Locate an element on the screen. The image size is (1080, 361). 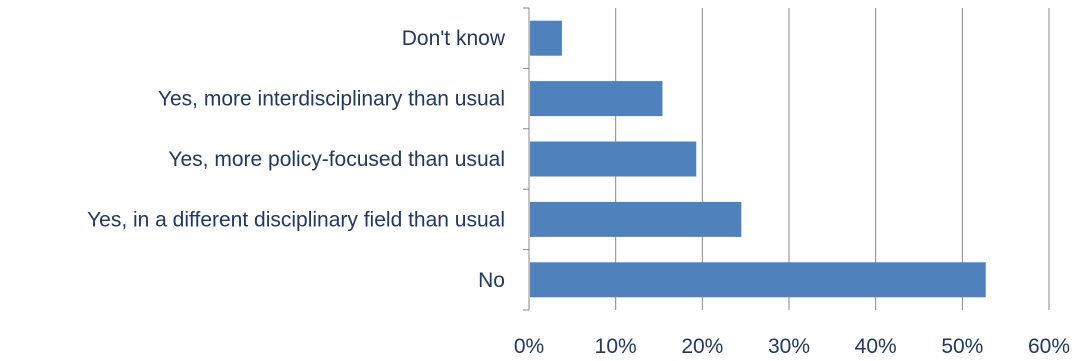
category-label: Yes, more interdisciplinary than usual is located at coordinates (331, 99).